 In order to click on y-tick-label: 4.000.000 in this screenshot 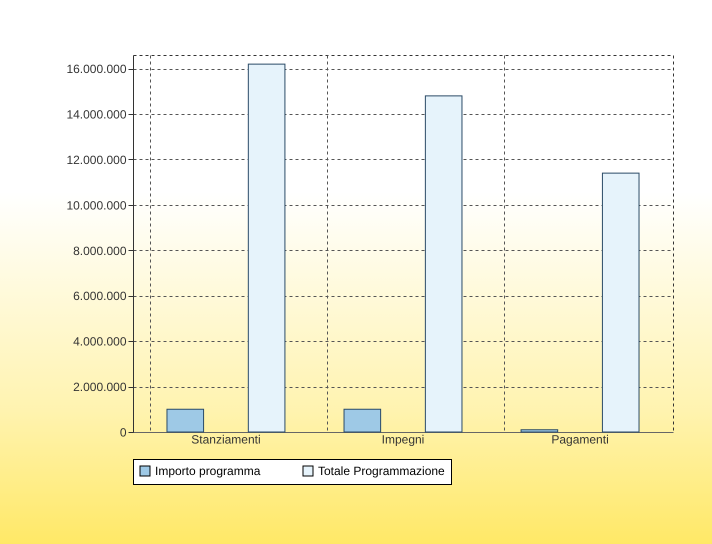, I will do `click(100, 341)`.